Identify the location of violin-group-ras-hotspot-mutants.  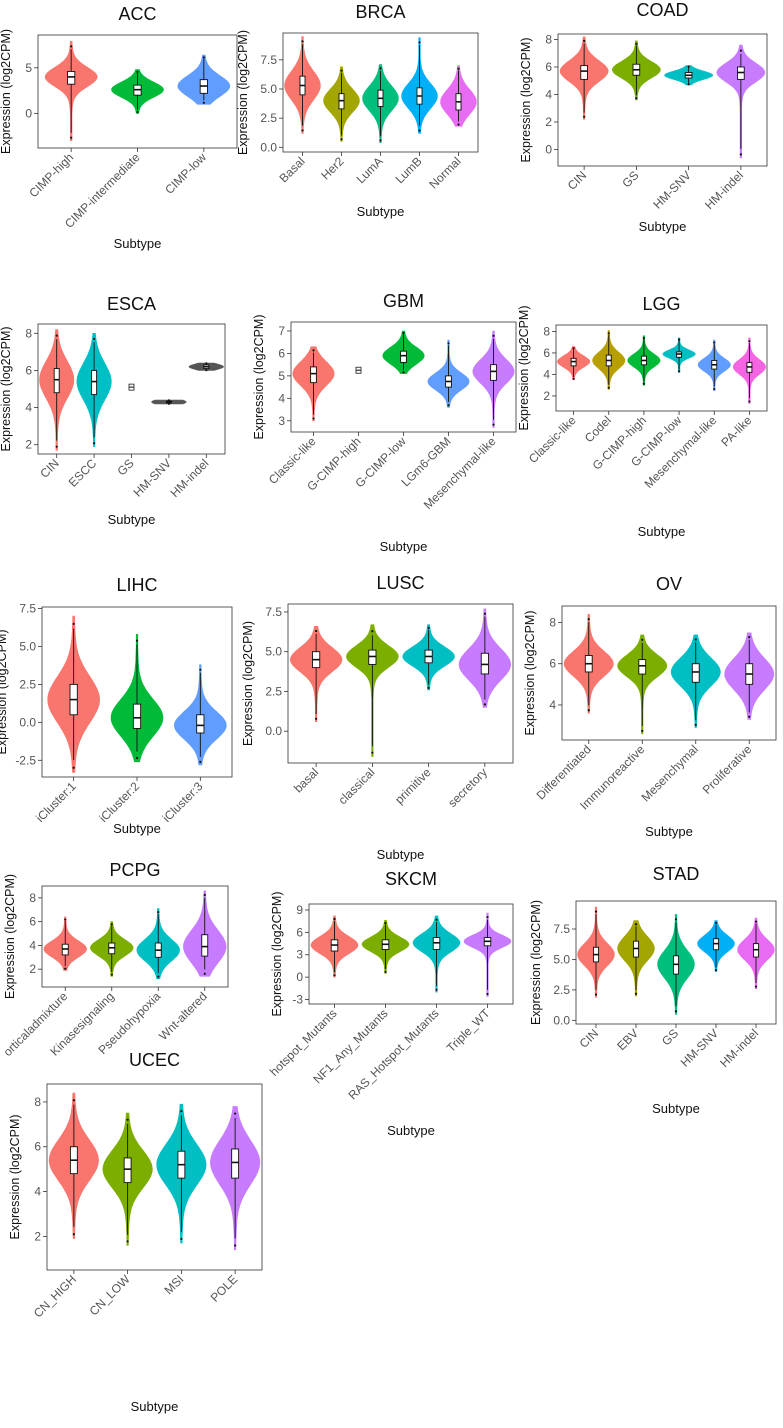
(436, 954).